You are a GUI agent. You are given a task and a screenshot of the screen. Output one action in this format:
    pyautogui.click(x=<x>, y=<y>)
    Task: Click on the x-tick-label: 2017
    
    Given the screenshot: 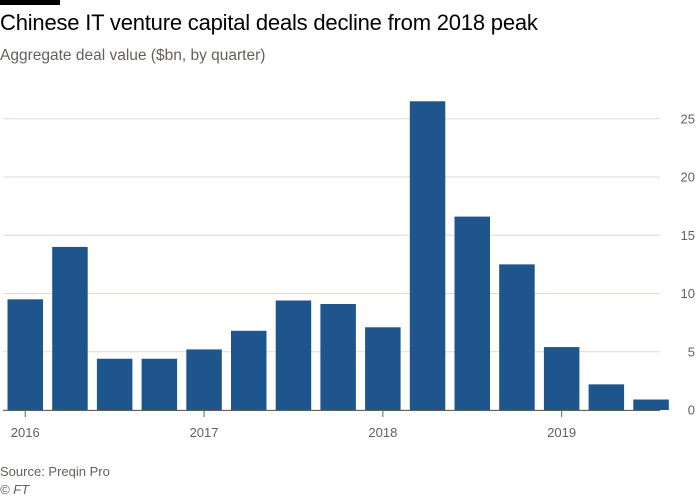 What is the action you would take?
    pyautogui.click(x=204, y=432)
    